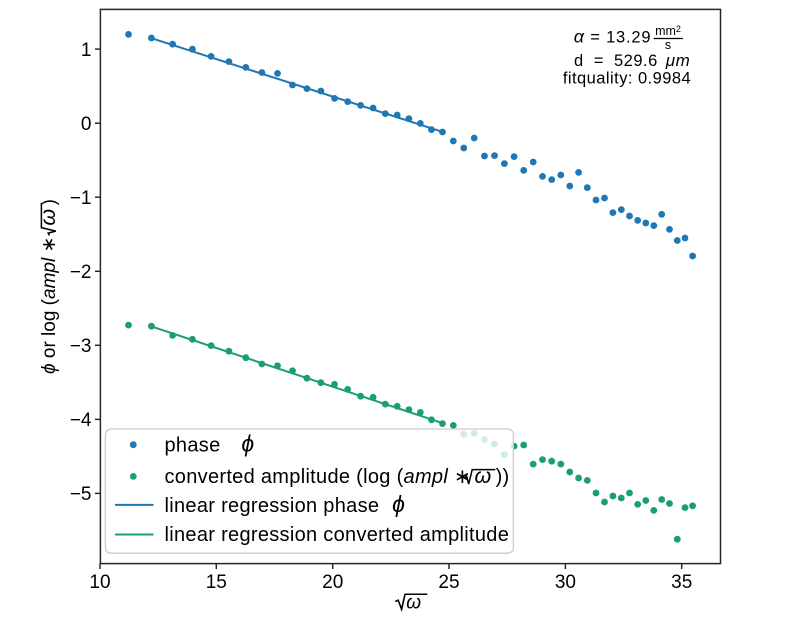  What do you see at coordinates (337, 535) in the screenshot?
I see `svg-text:linear regression converted am: linear regression converted amplitude` at bounding box center [337, 535].